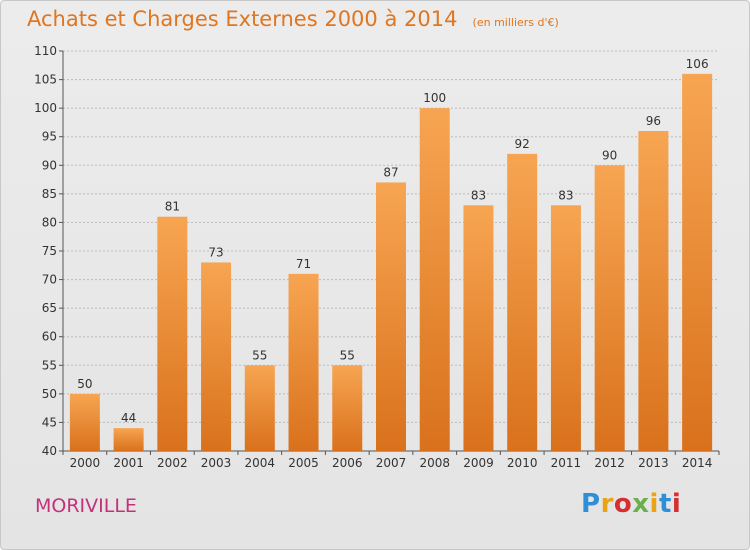 This screenshot has height=550, width=750. Describe the element at coordinates (697, 463) in the screenshot. I see `x-tick-label: 2014` at that location.